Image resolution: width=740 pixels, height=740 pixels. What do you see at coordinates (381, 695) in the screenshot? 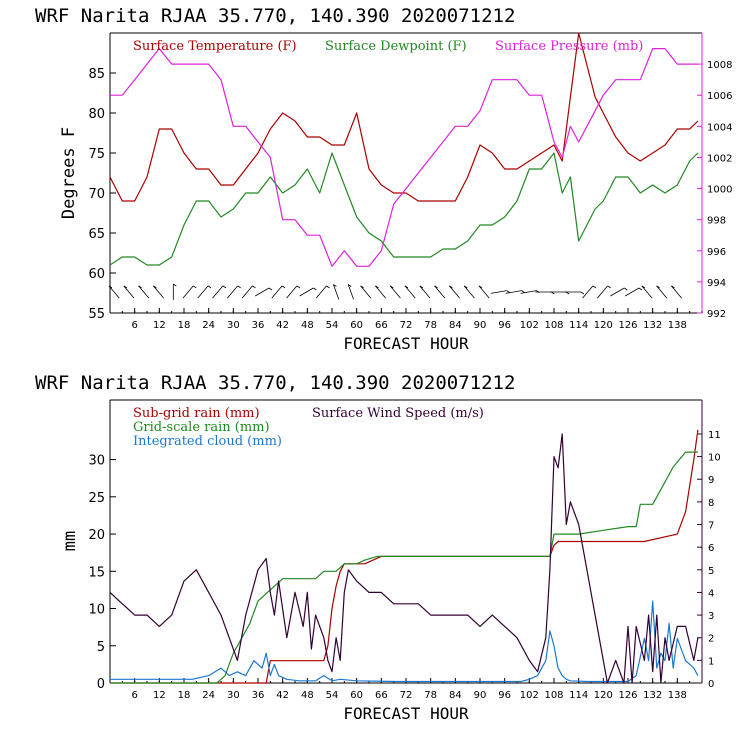
I see `x-tick-label: 66` at bounding box center [381, 695].